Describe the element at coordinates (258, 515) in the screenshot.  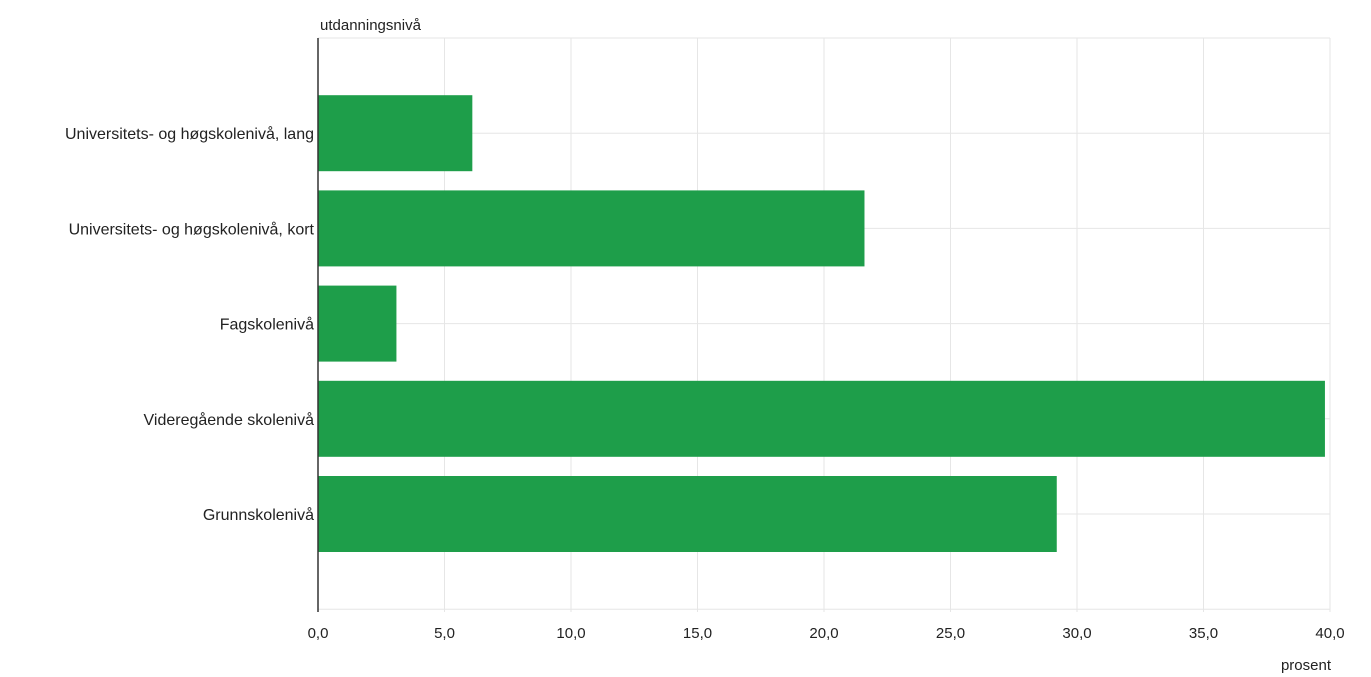
I see `category-label: Grunnskolenivå` at that location.